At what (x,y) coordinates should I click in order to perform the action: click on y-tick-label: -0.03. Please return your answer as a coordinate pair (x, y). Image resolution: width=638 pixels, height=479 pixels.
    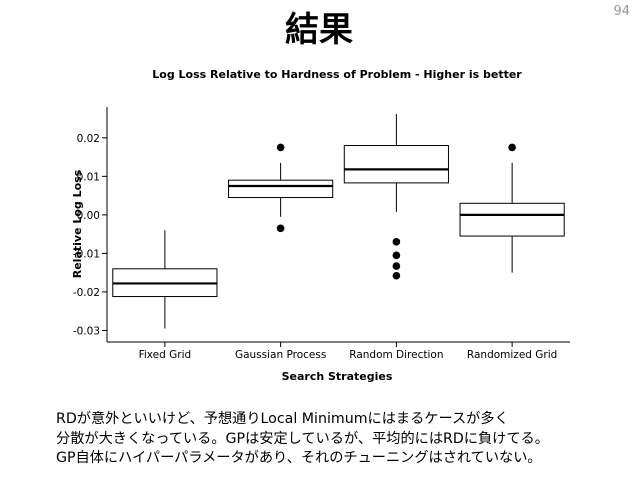
    Looking at the image, I should click on (86, 331).